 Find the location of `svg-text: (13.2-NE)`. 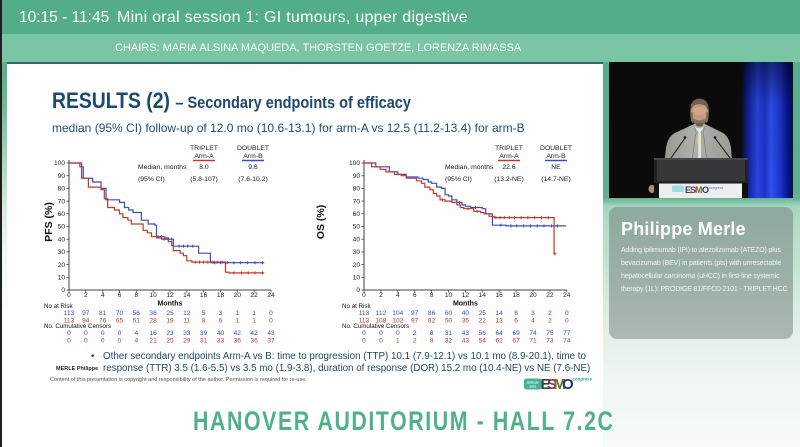

svg-text: (13.2-NE) is located at coordinates (508, 179).